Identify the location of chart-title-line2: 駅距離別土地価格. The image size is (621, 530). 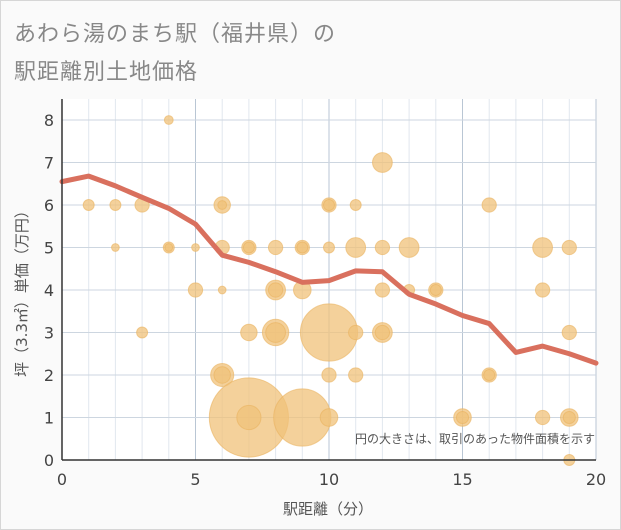
(106, 72).